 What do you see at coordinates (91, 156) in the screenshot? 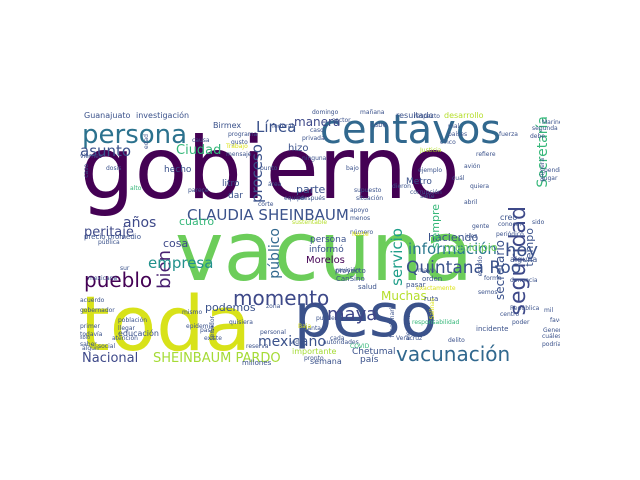
I see `word: viernes` at bounding box center [91, 156].